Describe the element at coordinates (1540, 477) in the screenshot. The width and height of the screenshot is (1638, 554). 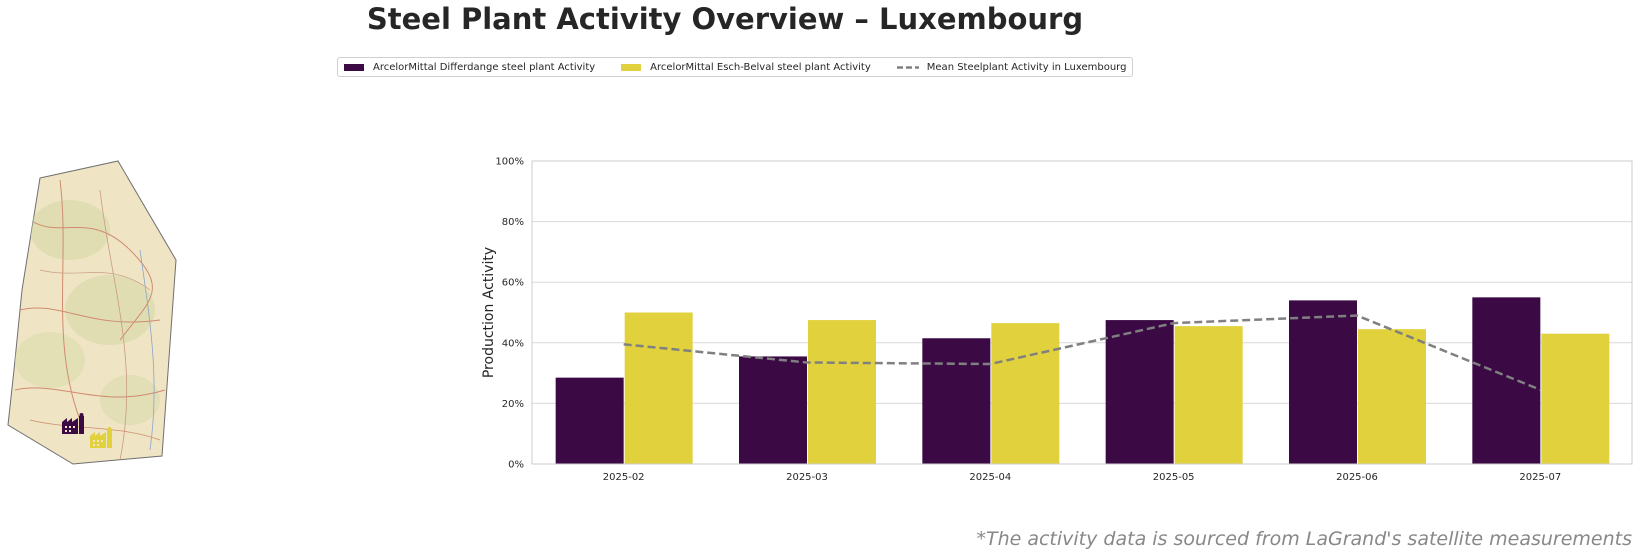
I see `x-tick-label: 2025-07` at that location.